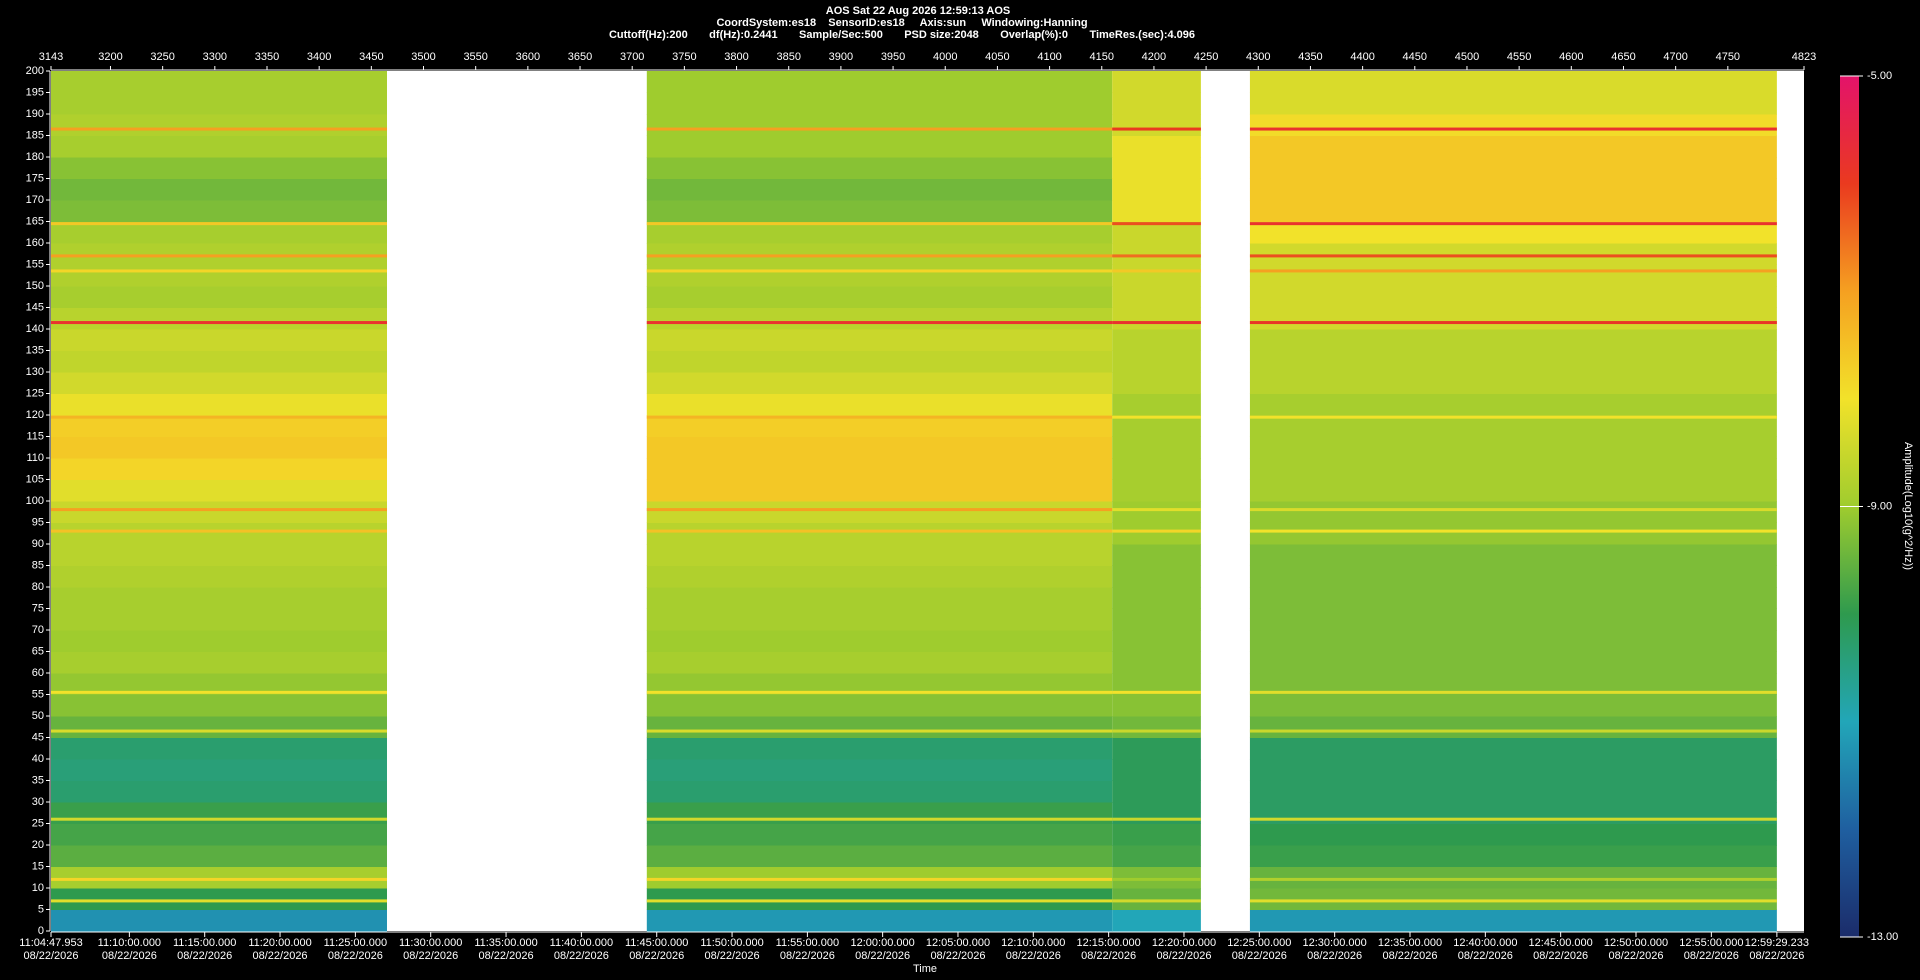 The width and height of the screenshot is (1920, 980). What do you see at coordinates (882, 949) in the screenshot?
I see `x-tick-label: 12:00:00.000 08/22/2026` at bounding box center [882, 949].